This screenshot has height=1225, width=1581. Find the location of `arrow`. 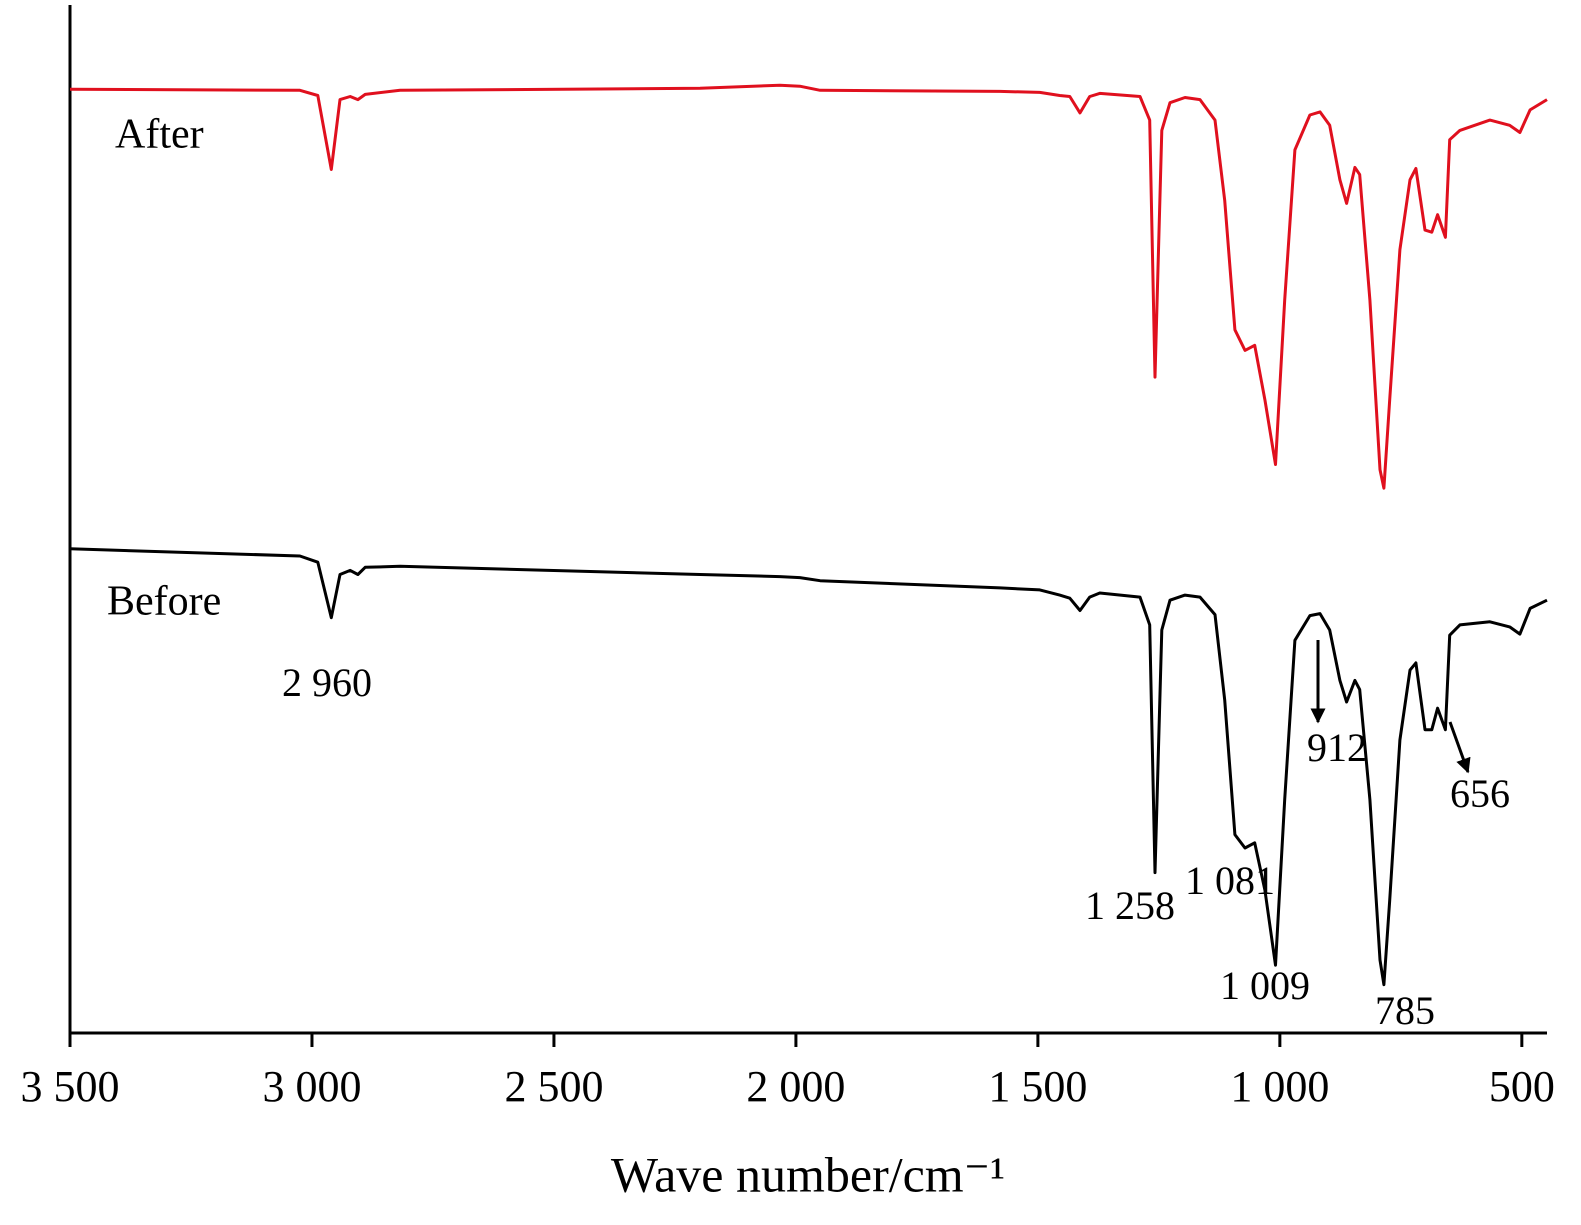

arrow is located at coordinates (1459, 747).